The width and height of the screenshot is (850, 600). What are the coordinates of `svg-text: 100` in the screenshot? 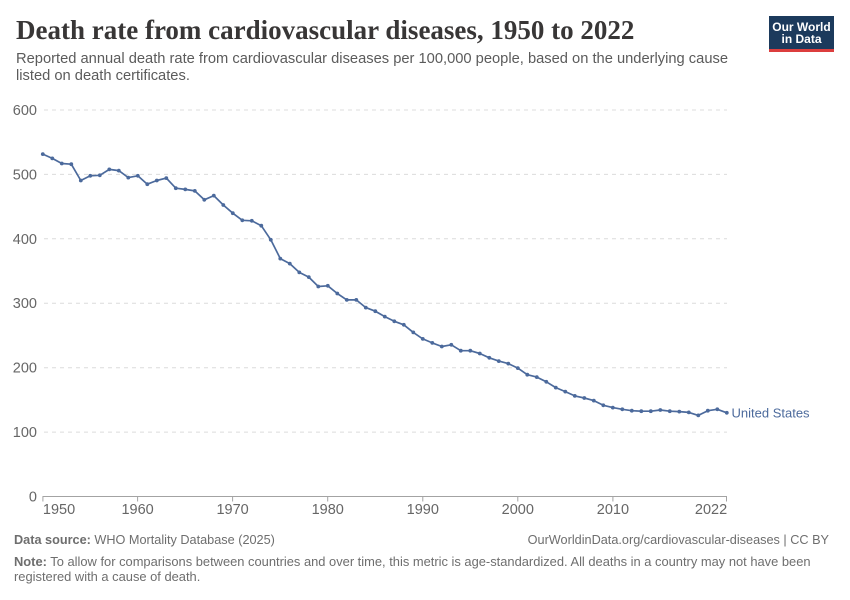 It's located at (25, 433).